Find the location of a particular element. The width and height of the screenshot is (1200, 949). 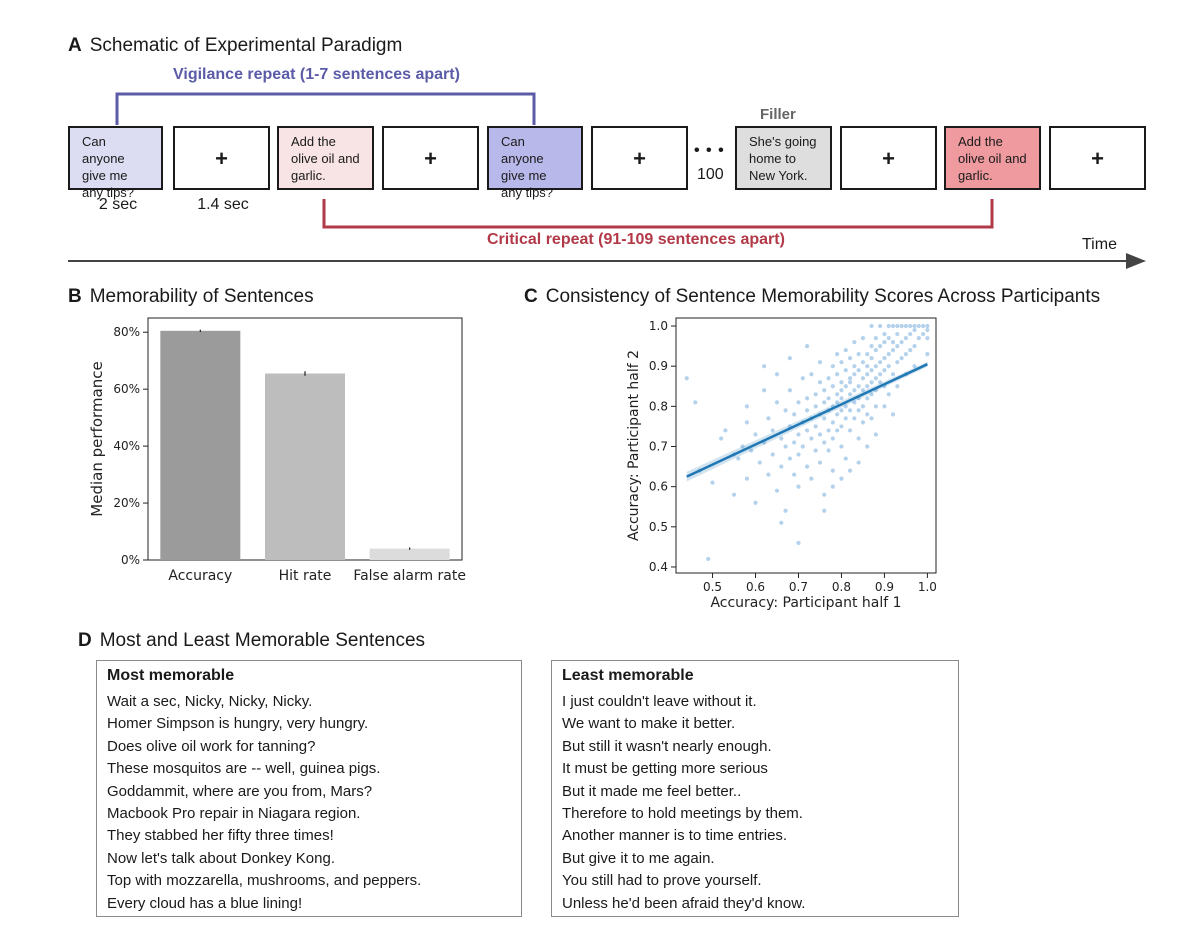

sentence-box-3: Can anyone give me any tips? is located at coordinates (535, 163).